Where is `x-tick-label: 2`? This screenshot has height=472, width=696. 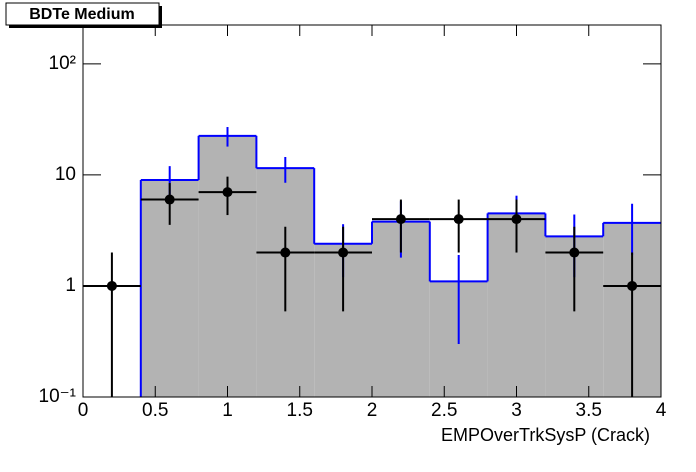 x-tick-label: 2 is located at coordinates (372, 410).